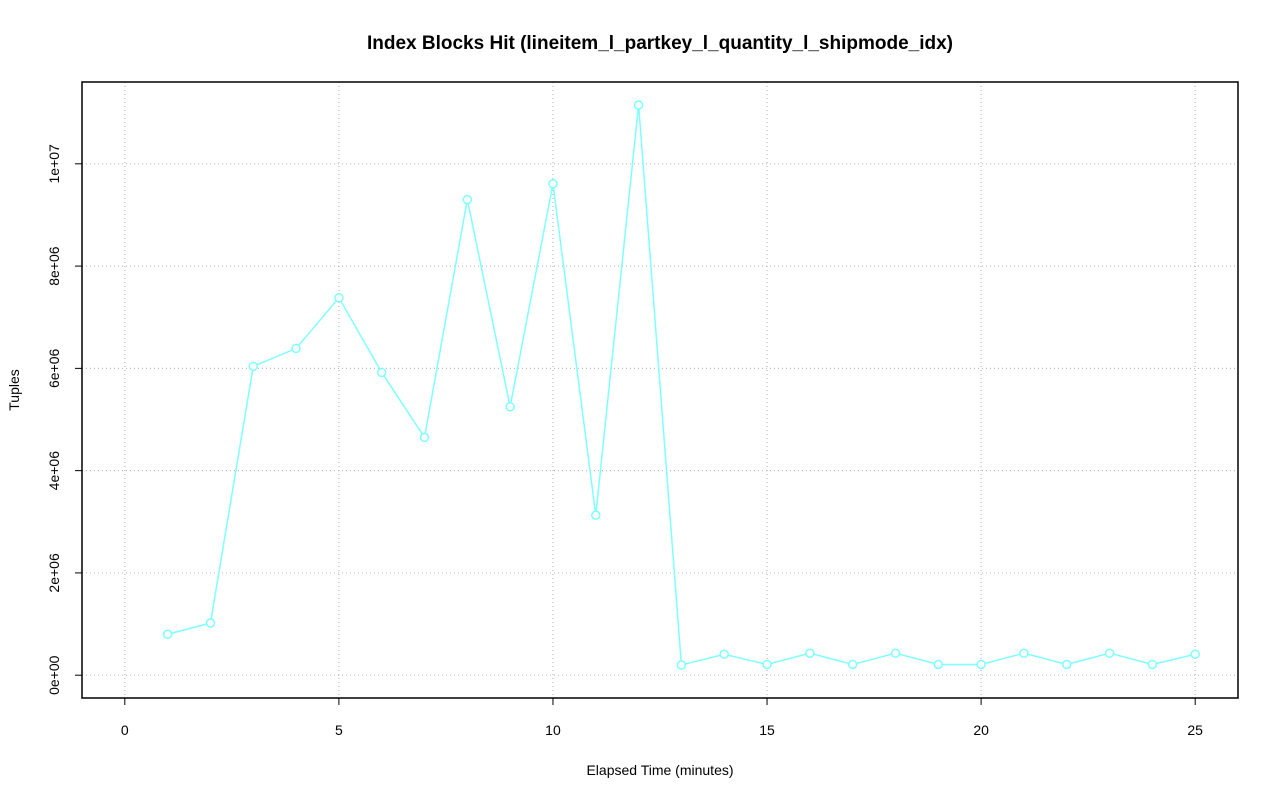 The image size is (1280, 801). I want to click on x-tick-label: 25, so click(1195, 730).